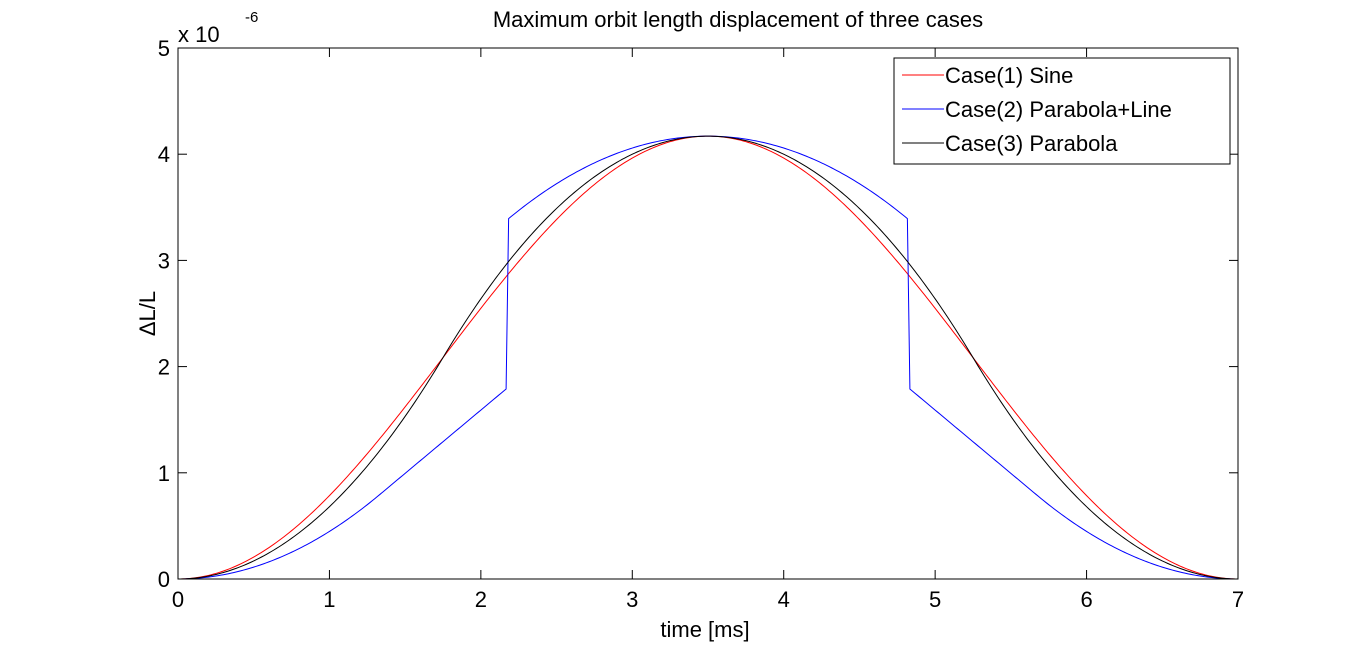 The width and height of the screenshot is (1367, 651). Describe the element at coordinates (1009, 75) in the screenshot. I see `legend-label-1: Case(1) Sine` at that location.